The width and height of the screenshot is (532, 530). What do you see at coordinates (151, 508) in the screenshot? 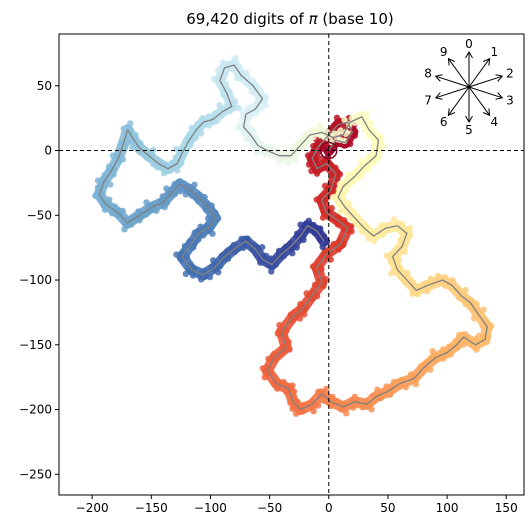
I see `x-tick-label: −150` at bounding box center [151, 508].